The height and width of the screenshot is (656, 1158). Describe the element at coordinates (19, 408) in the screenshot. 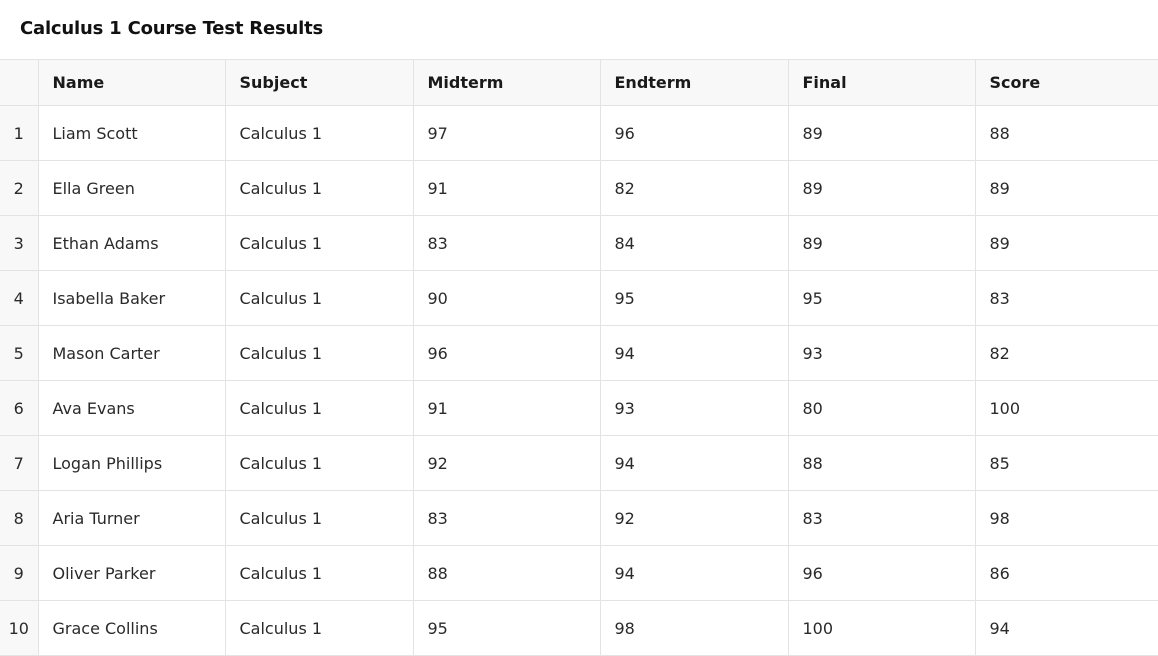

I see `row-index-cell: 6` at that location.